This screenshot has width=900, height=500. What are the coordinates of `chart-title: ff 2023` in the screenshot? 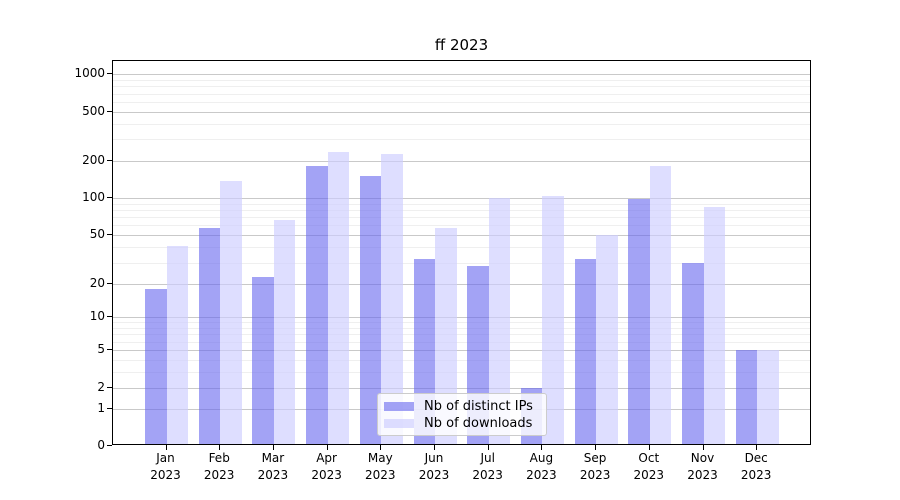 It's located at (461, 45).